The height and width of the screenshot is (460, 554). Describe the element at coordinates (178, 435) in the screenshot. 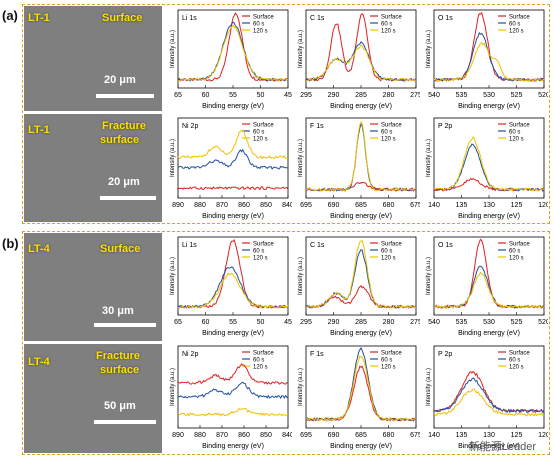

I see `x-tick-label: 890` at that location.